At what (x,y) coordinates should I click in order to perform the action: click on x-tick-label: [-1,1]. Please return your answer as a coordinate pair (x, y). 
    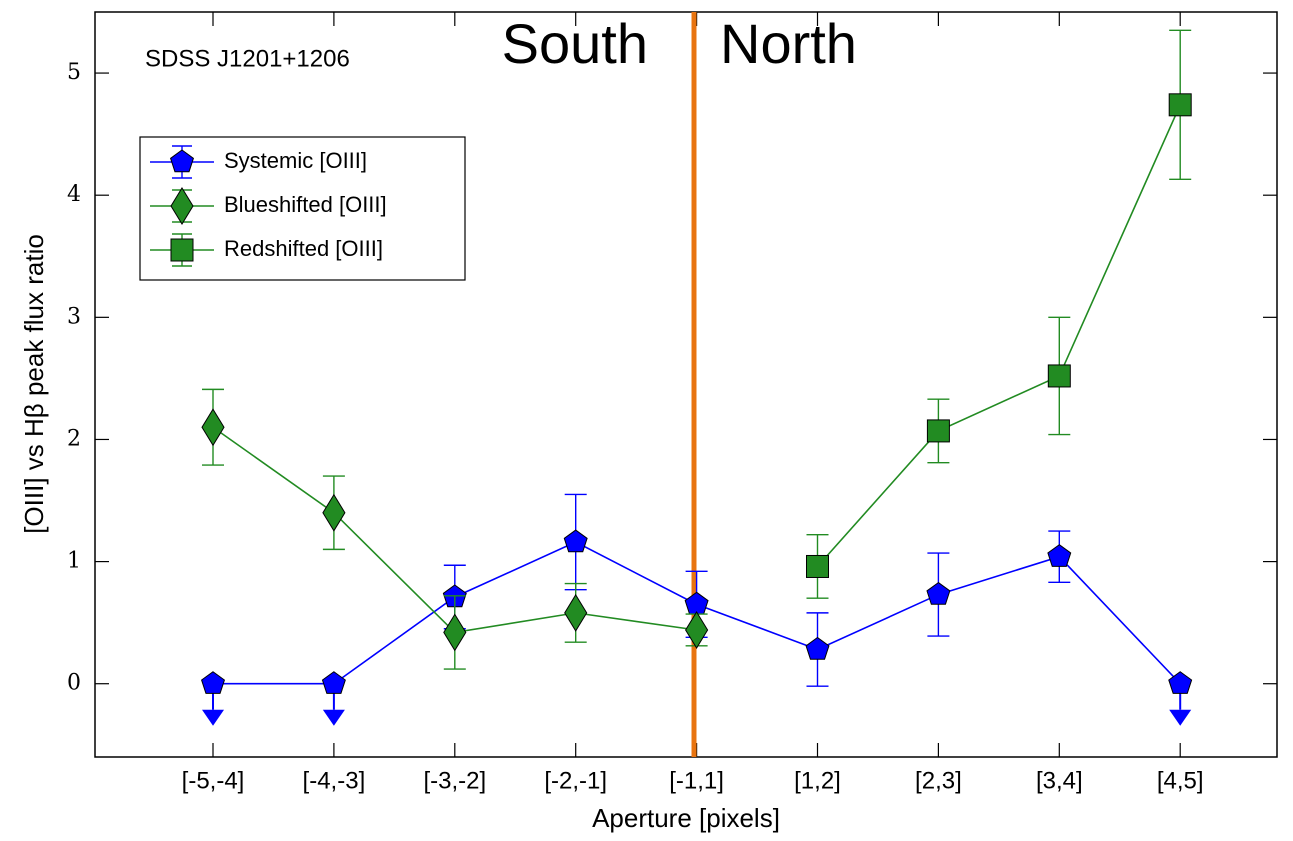
    Looking at the image, I should click on (696, 780).